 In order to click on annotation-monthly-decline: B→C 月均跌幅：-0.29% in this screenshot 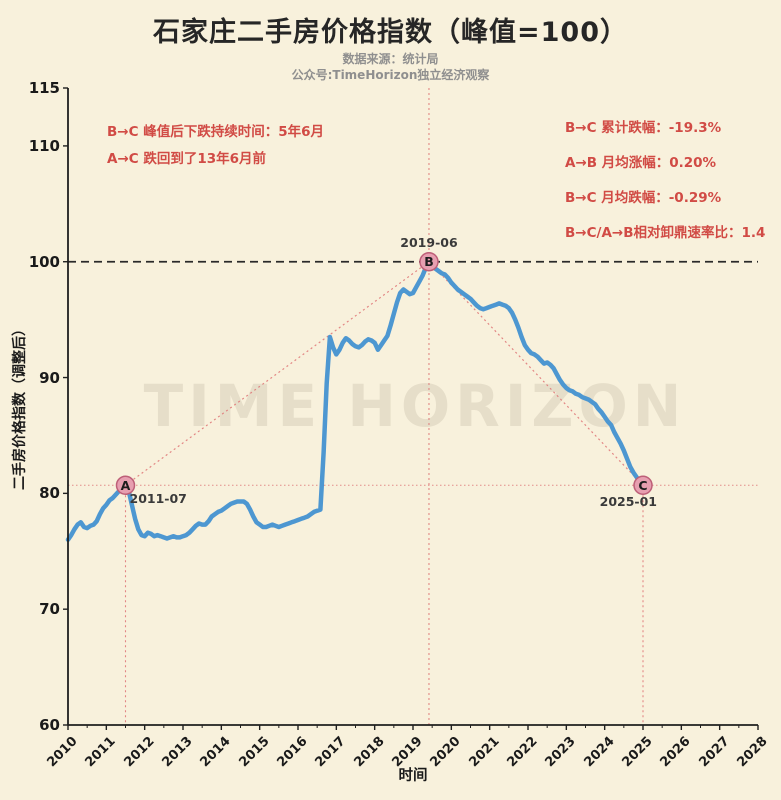, I will do `click(643, 198)`.